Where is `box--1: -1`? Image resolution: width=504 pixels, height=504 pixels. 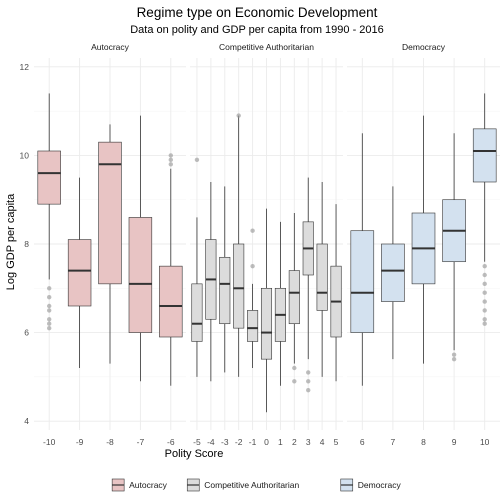
box--1: -1 is located at coordinates (253, 337).